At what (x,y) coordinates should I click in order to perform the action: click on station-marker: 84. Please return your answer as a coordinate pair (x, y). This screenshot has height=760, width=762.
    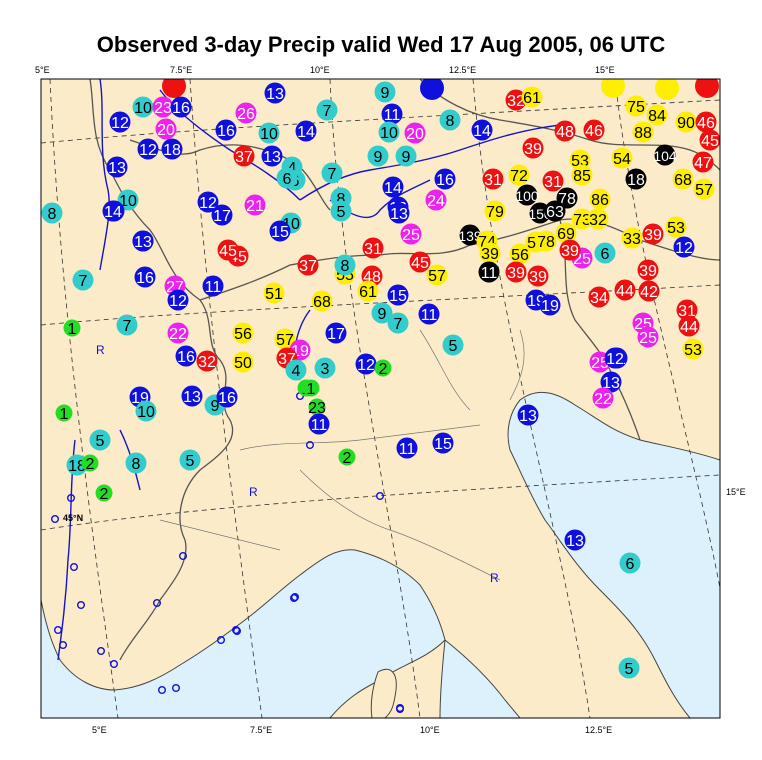
    Looking at the image, I should click on (657, 115).